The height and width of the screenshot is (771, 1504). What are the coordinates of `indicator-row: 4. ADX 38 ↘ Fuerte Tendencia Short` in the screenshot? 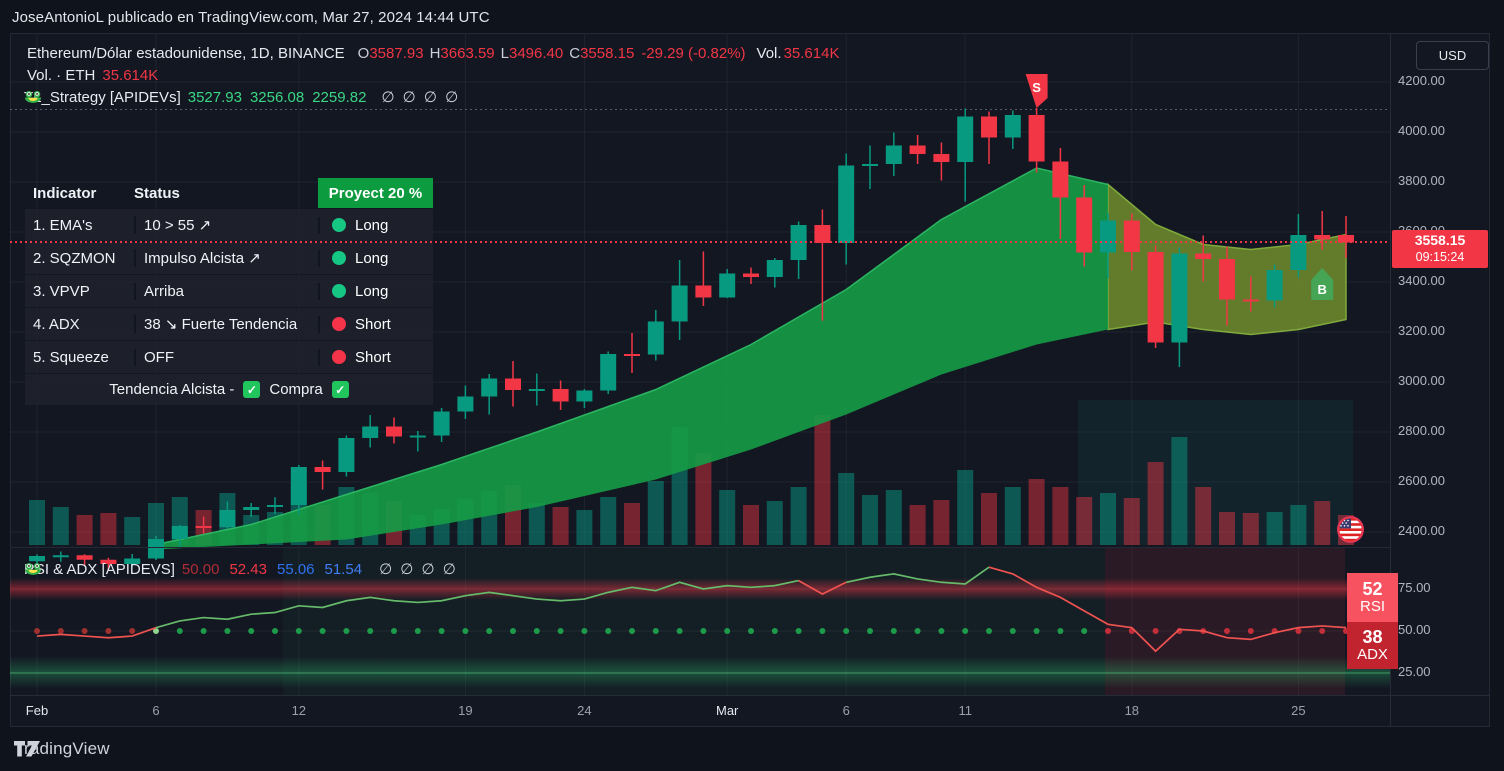 It's located at (229, 324).